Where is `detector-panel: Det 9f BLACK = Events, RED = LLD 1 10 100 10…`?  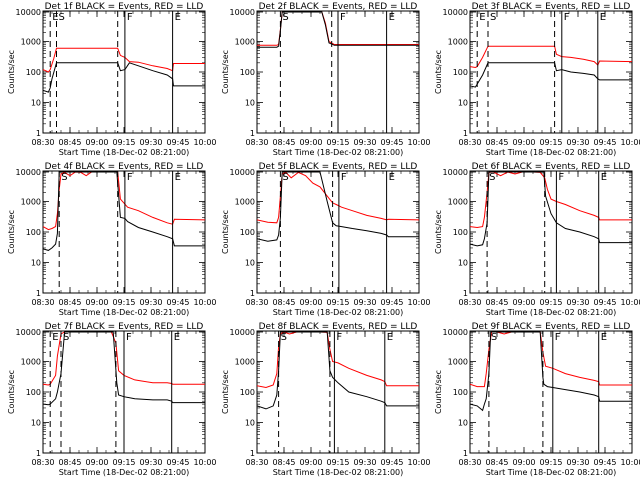
detector-panel: Det 9f BLACK = Events, RED = LLD 1 10 100 10… is located at coordinates (537, 399).